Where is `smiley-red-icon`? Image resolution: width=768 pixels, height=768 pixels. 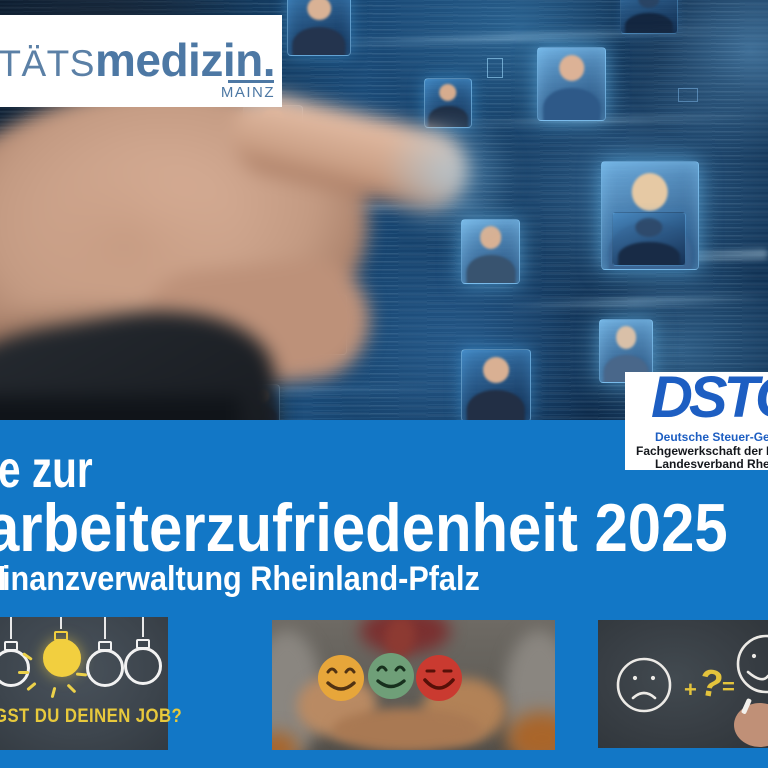
smiley-red-icon is located at coordinates (439, 678).